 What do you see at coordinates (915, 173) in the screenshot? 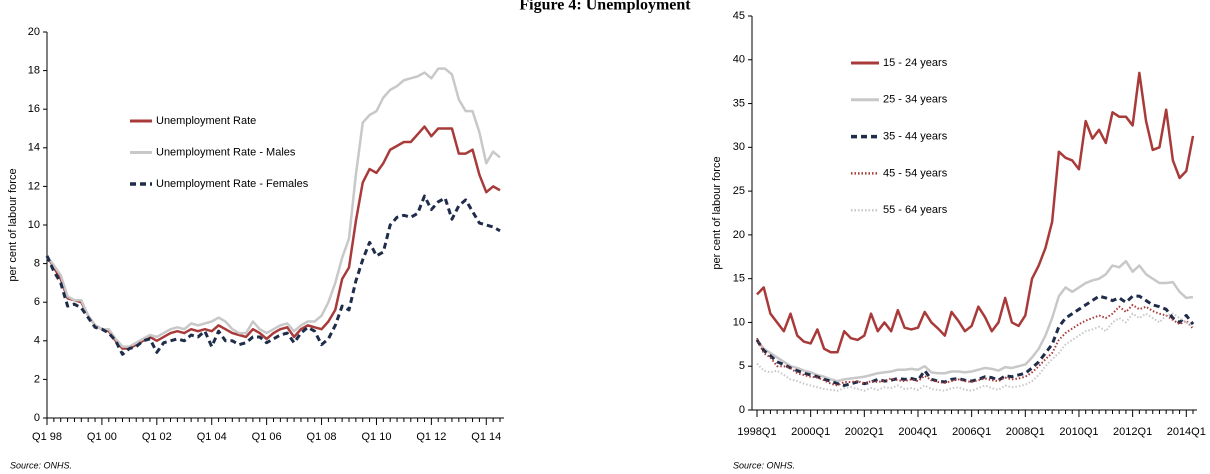
I see `legend-label: 45 - 54 years` at bounding box center [915, 173].